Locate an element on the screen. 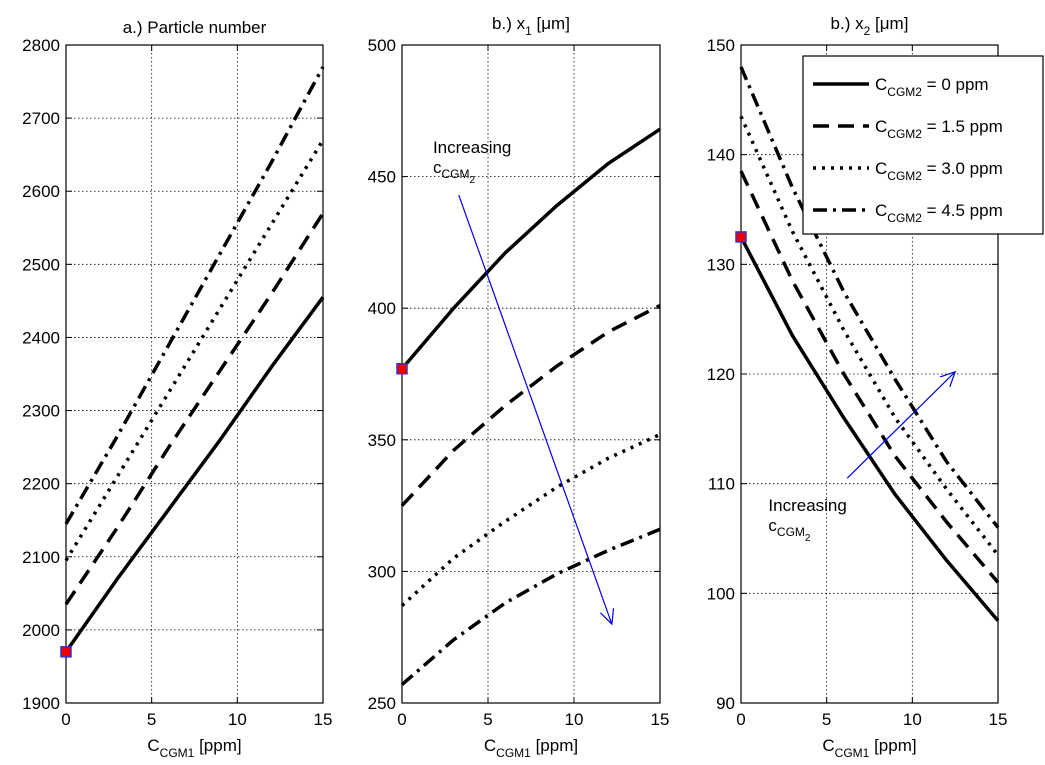 Image resolution: width=1045 pixels, height=765 pixels. y-tick-label: 130 is located at coordinates (721, 264).